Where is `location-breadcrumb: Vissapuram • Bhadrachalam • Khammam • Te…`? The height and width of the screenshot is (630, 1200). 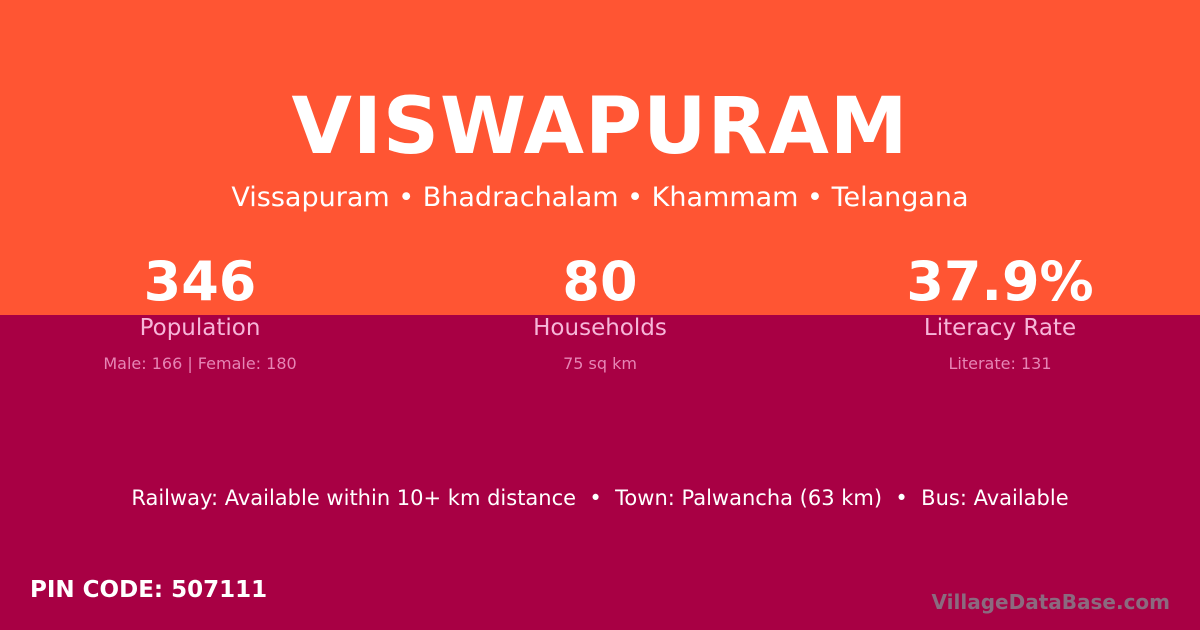
location-breadcrumb: Vissapuram • Bhadrachalam • Khammam • Te… is located at coordinates (600, 197).